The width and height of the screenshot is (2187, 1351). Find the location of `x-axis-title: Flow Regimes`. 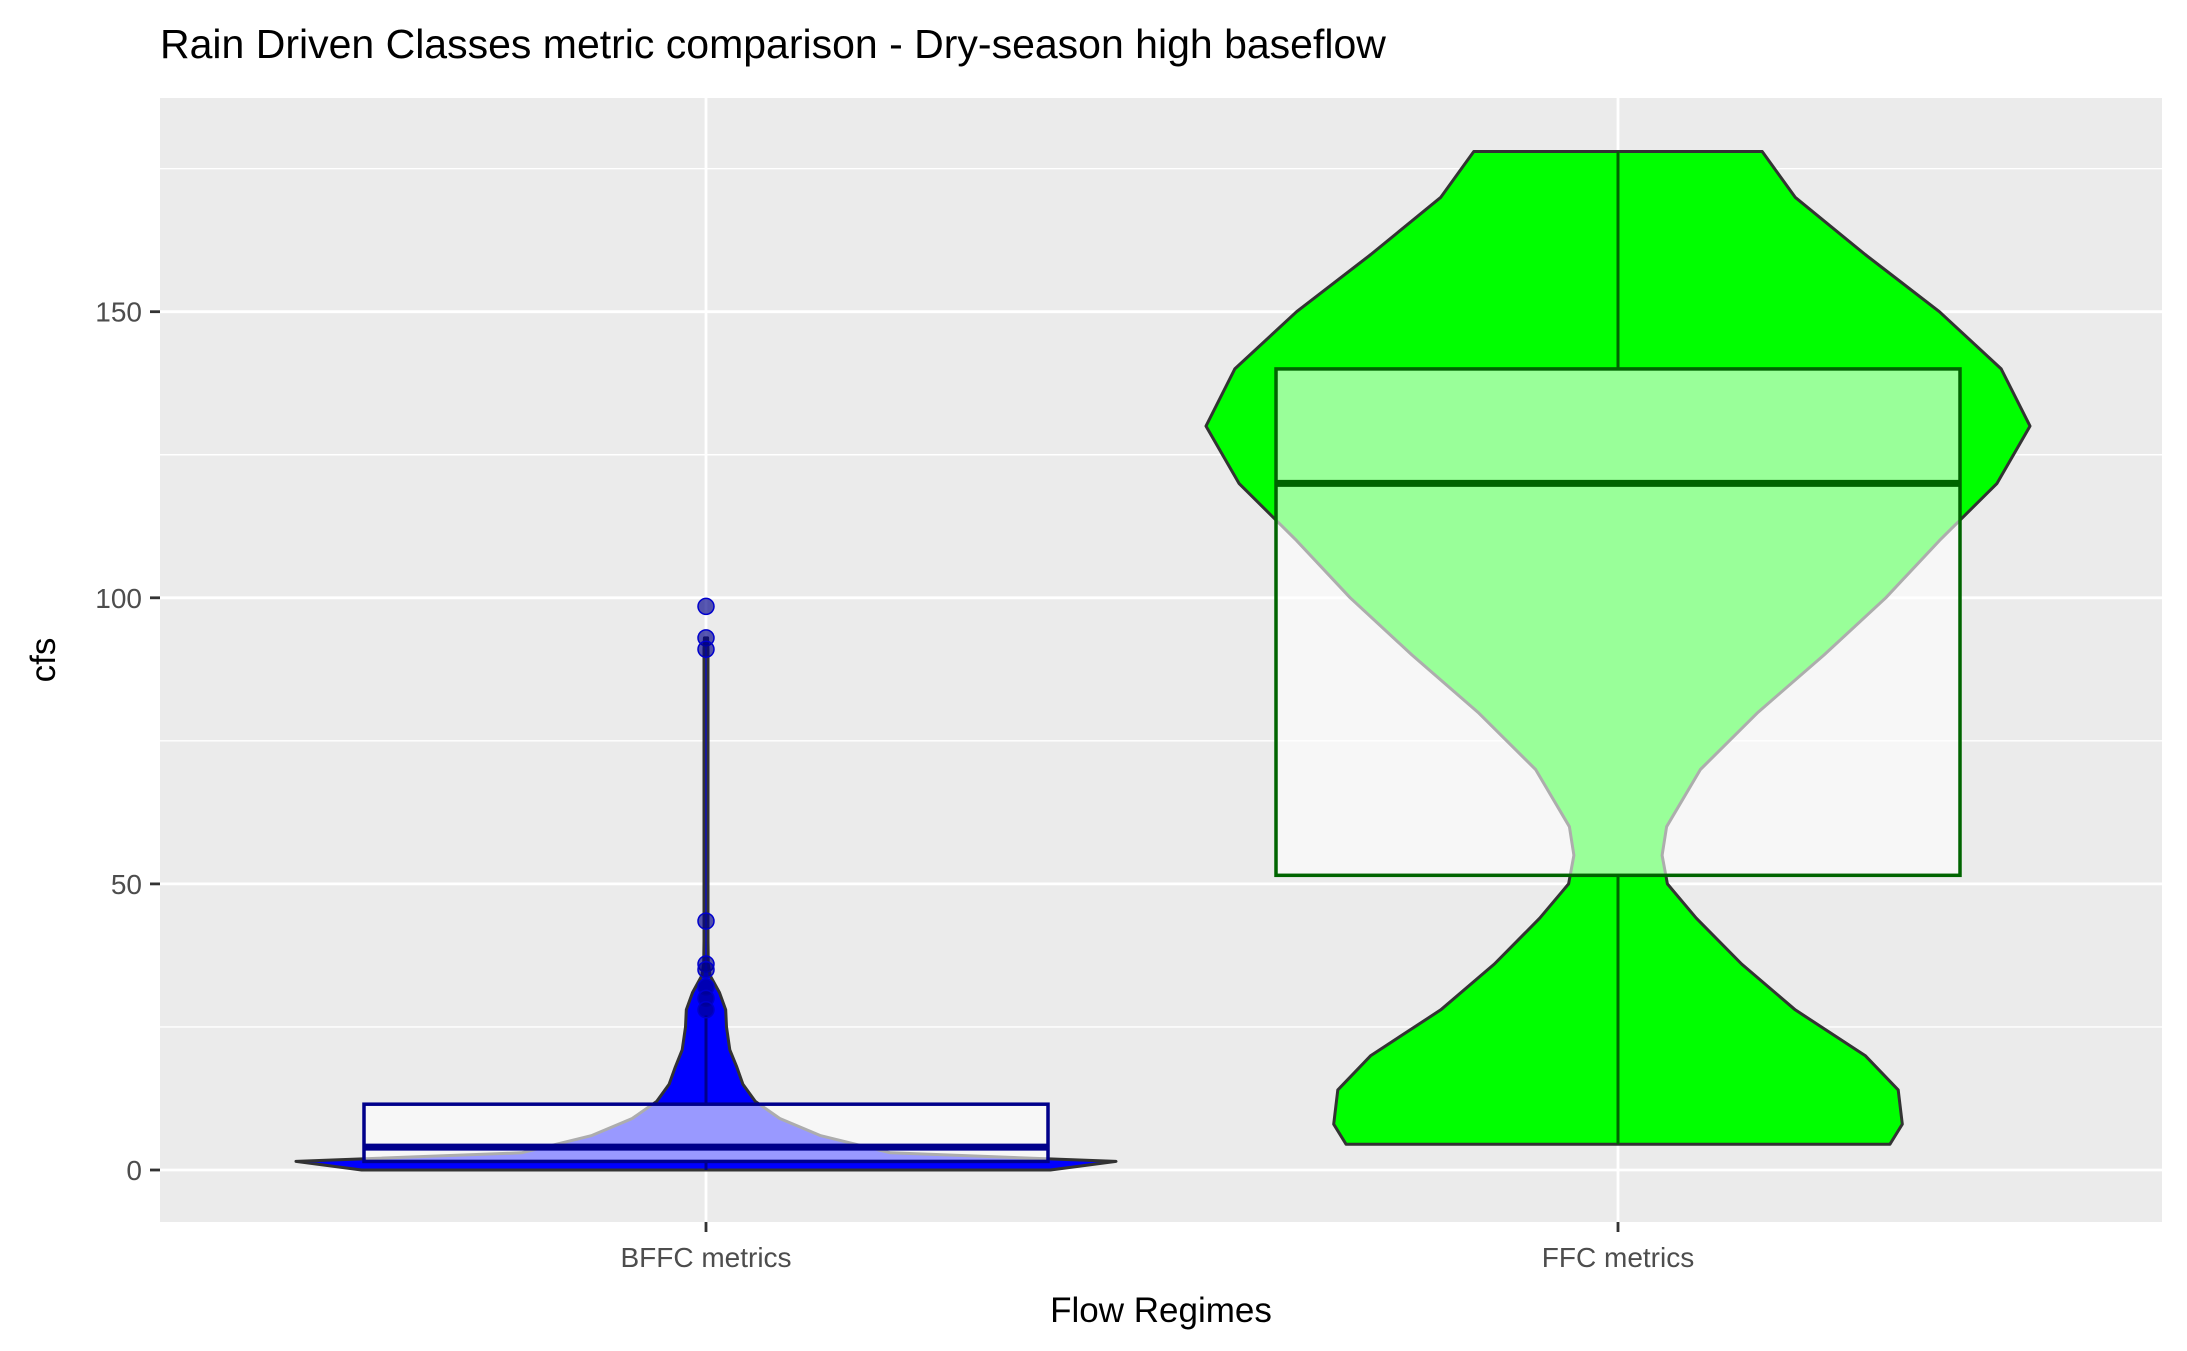

x-axis-title: Flow Regimes is located at coordinates (1161, 1310).